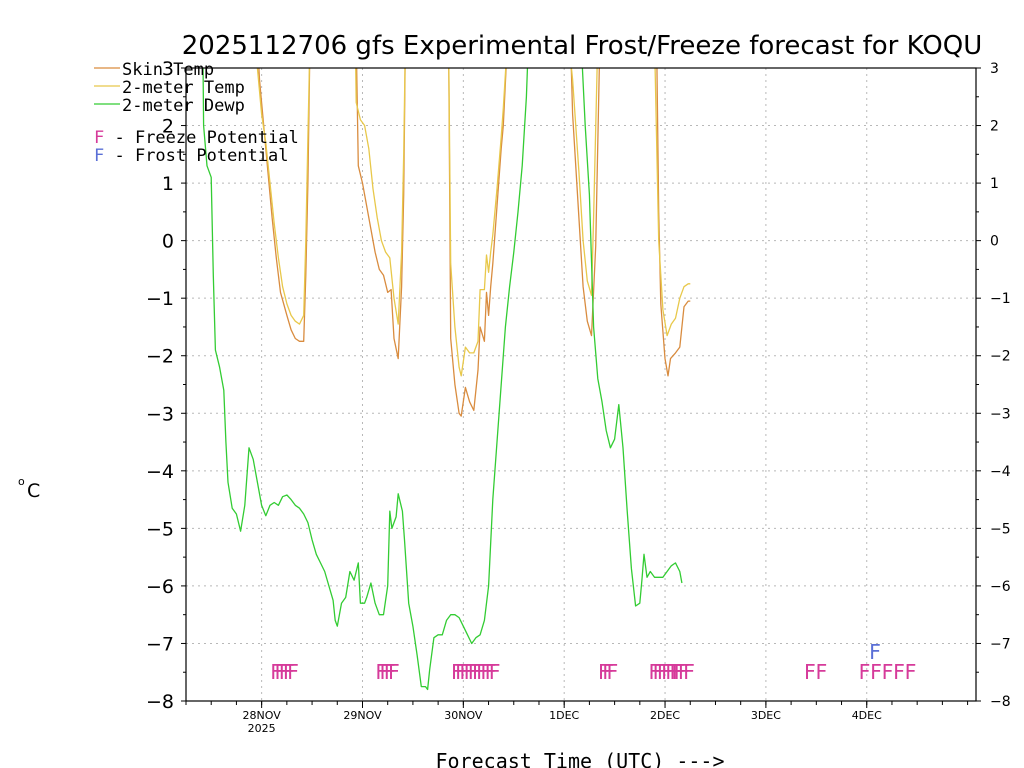 Image resolution: width=1024 pixels, height=768 pixels. I want to click on x-tick-label: 30NOV, so click(463, 715).